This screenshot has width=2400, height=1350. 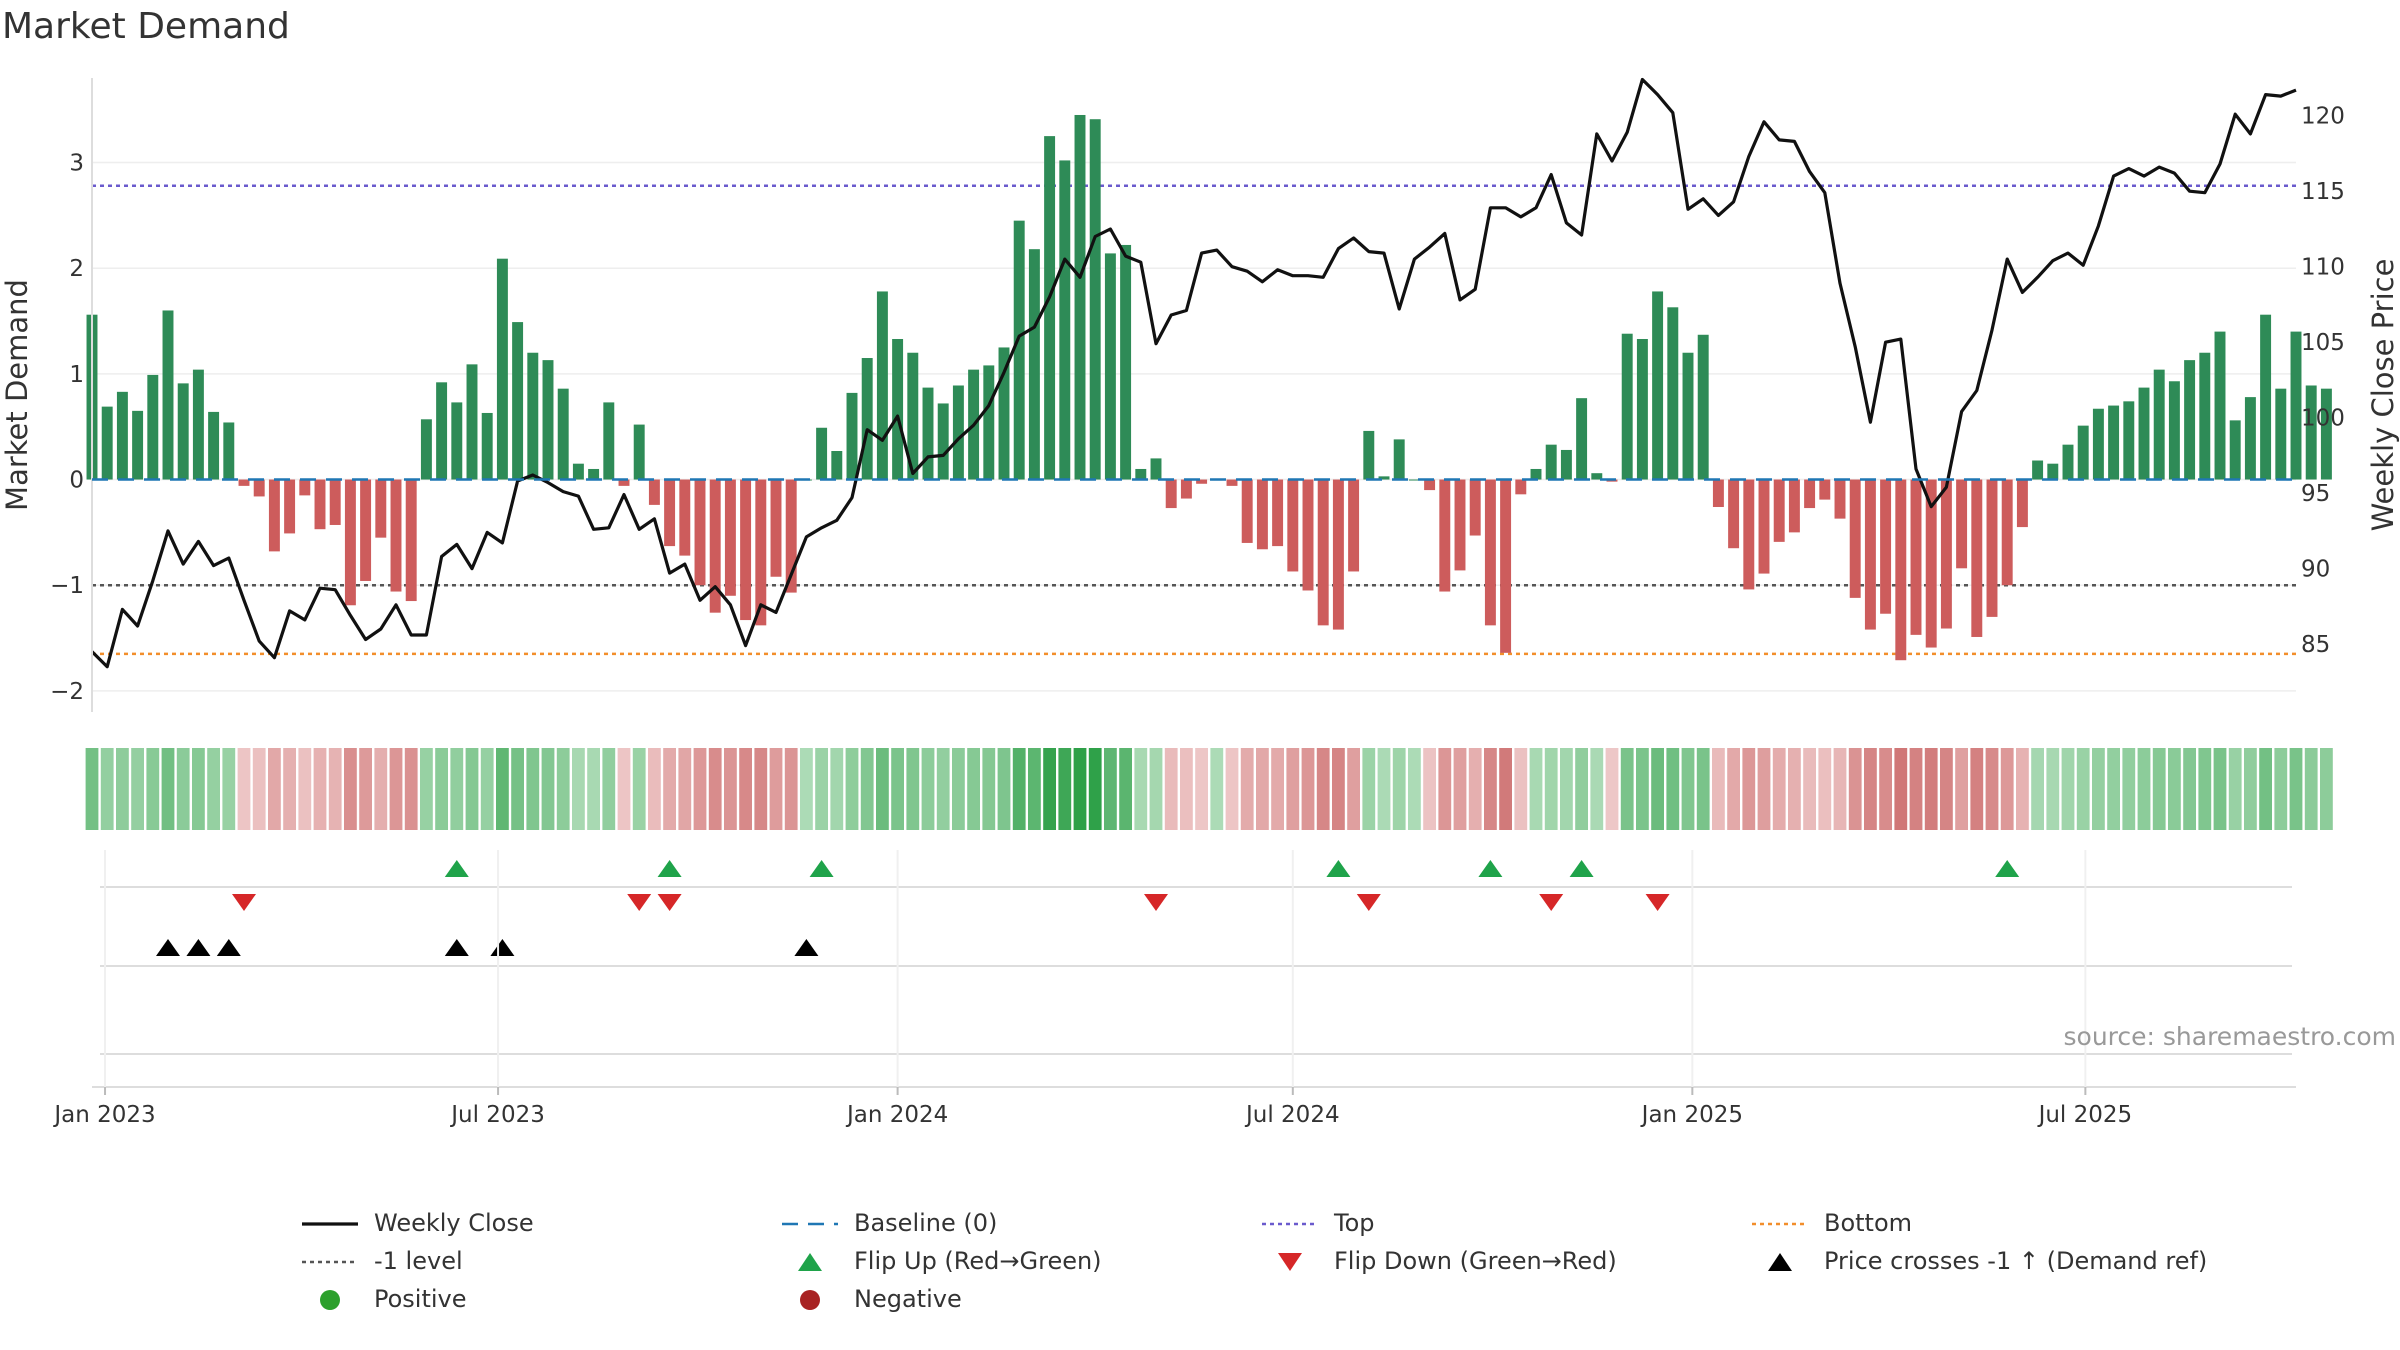 I want to click on flip-up-marker, so click(x=2007, y=868).